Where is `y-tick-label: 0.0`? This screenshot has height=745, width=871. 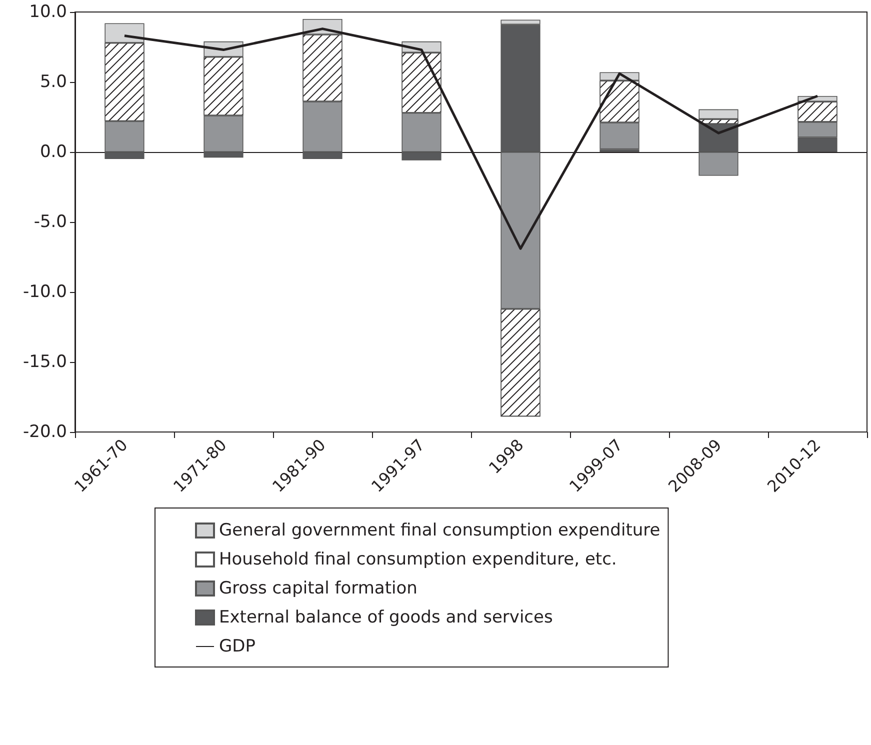 y-tick-label: 0.0 is located at coordinates (53, 152).